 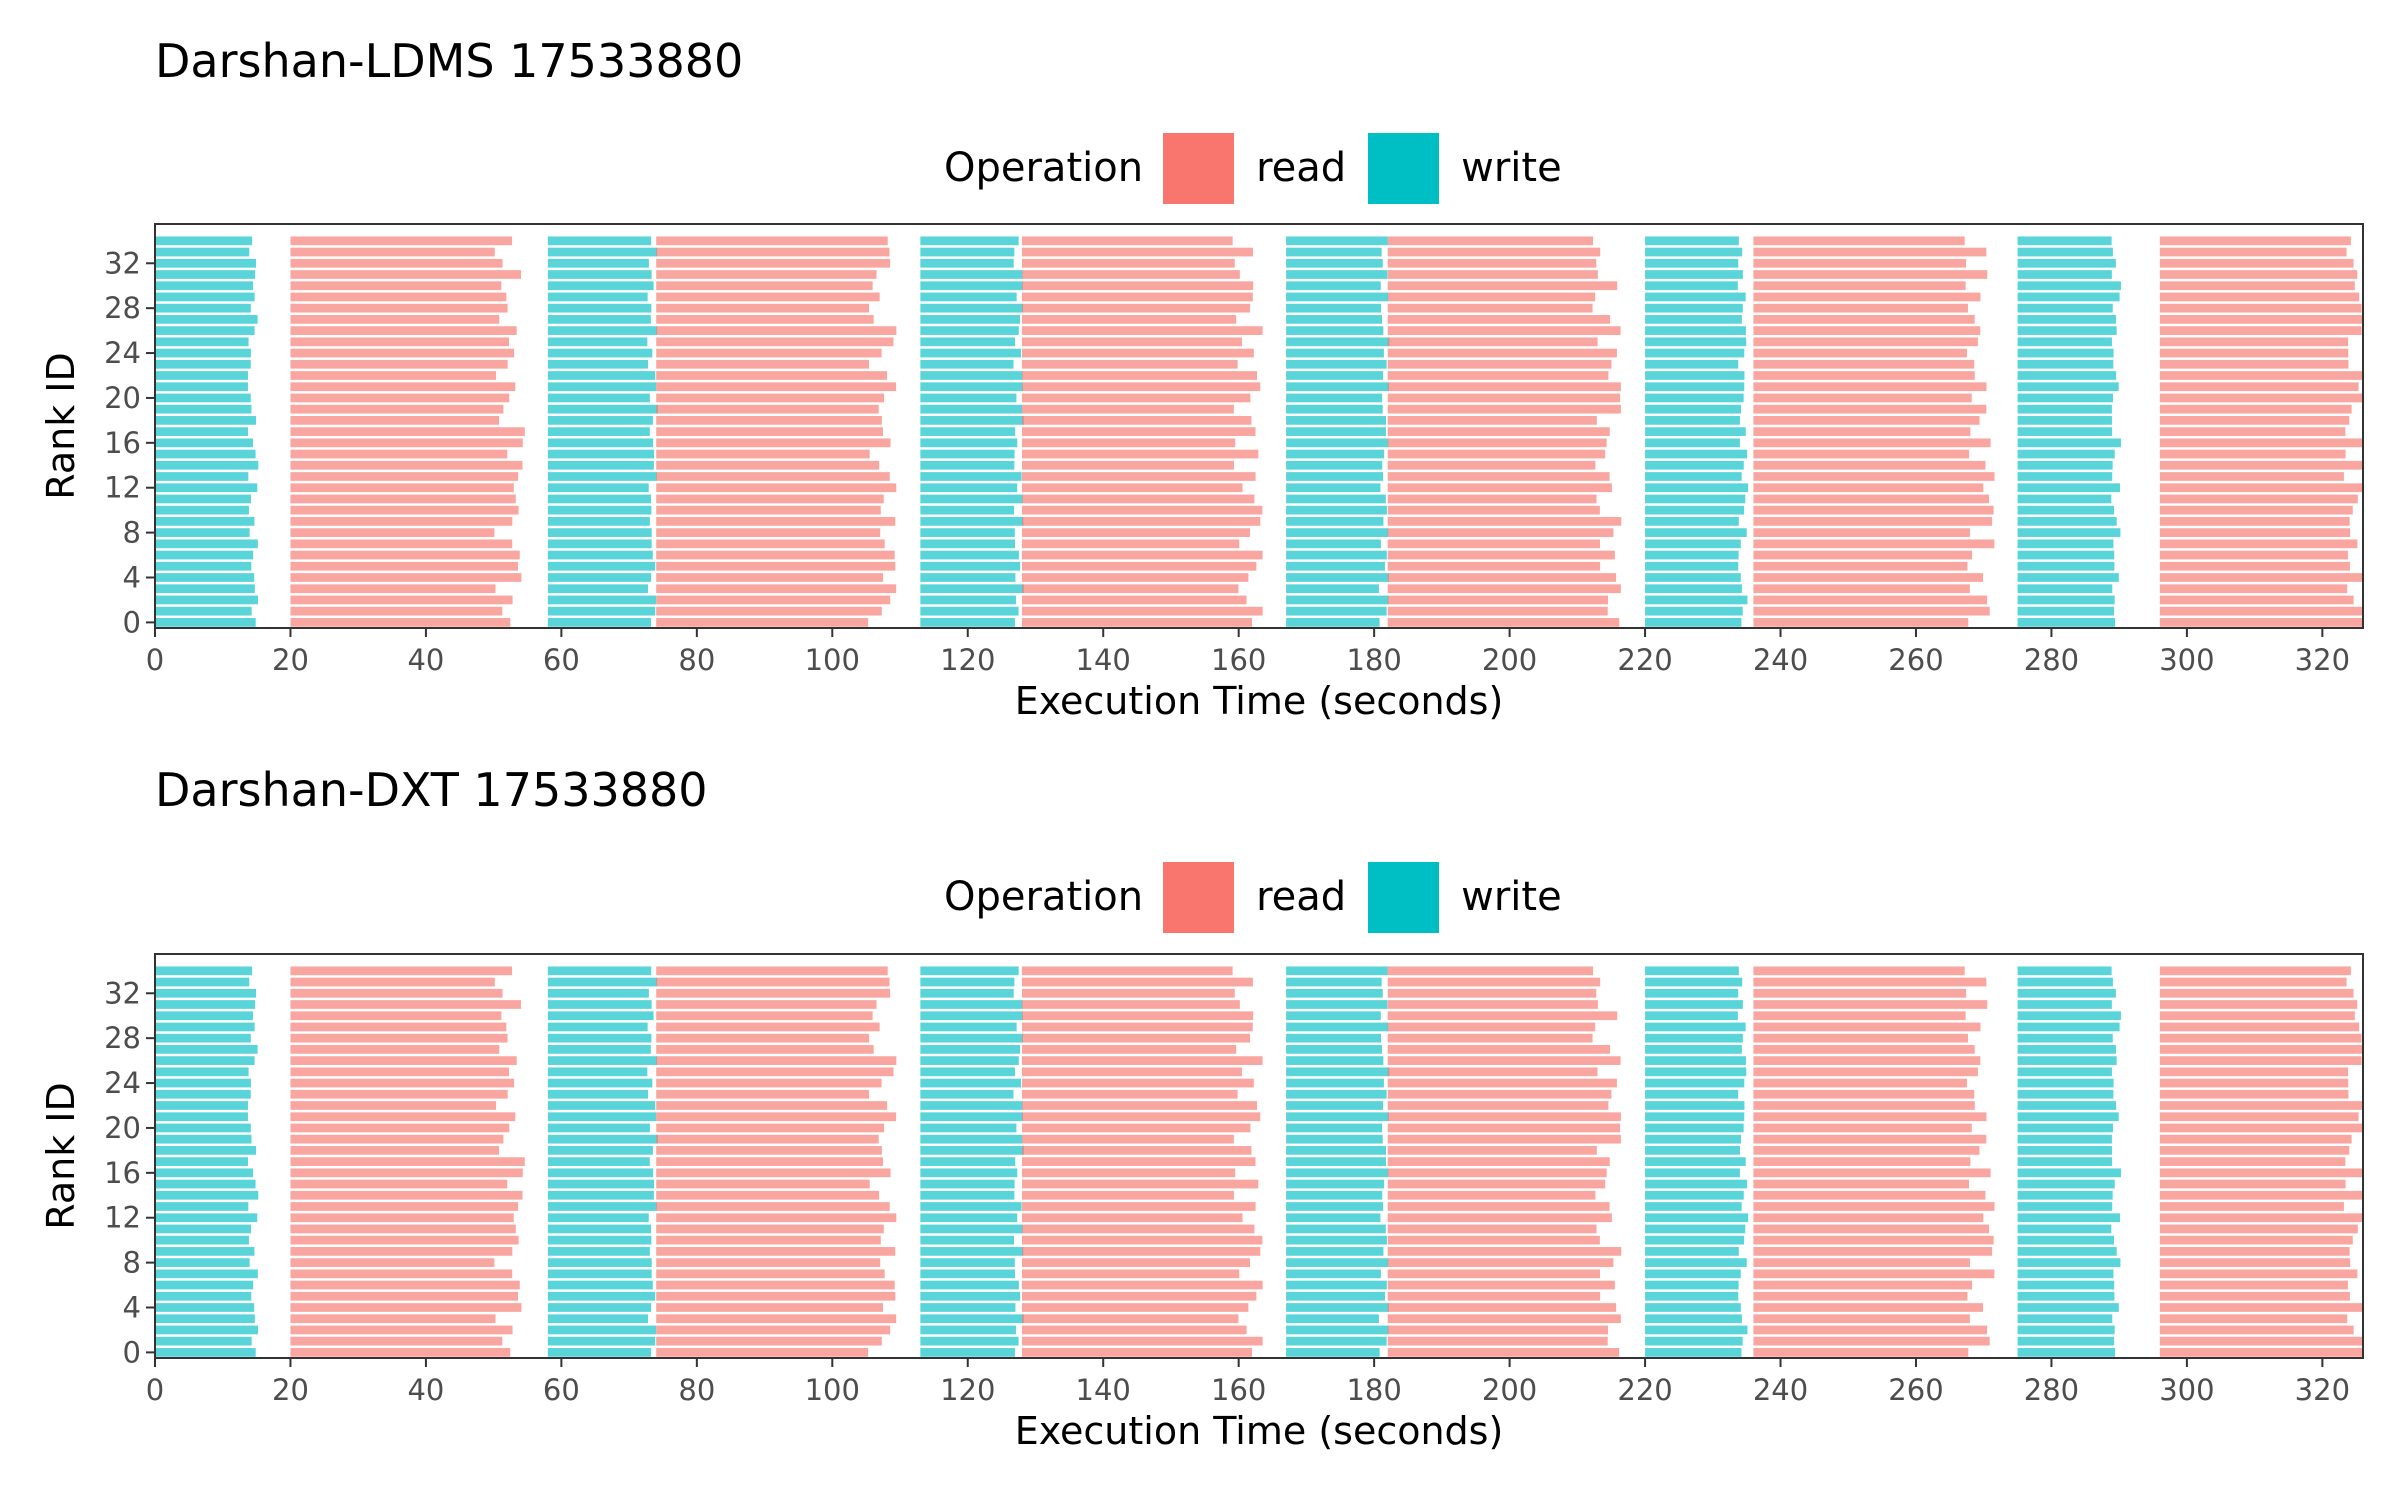 What do you see at coordinates (1509, 1390) in the screenshot?
I see `x-tick-label: 200` at bounding box center [1509, 1390].